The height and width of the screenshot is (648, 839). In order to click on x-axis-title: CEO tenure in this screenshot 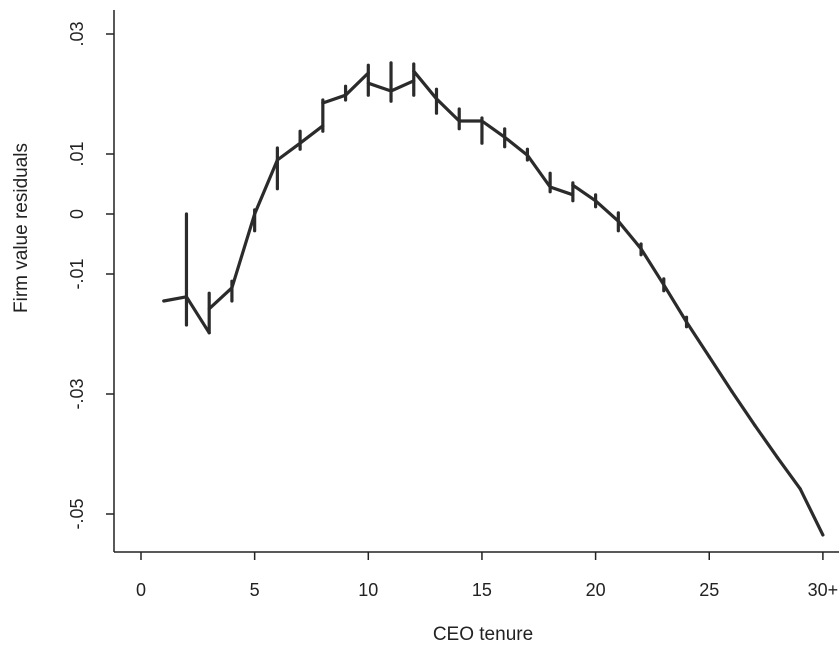, I will do `click(483, 634)`.